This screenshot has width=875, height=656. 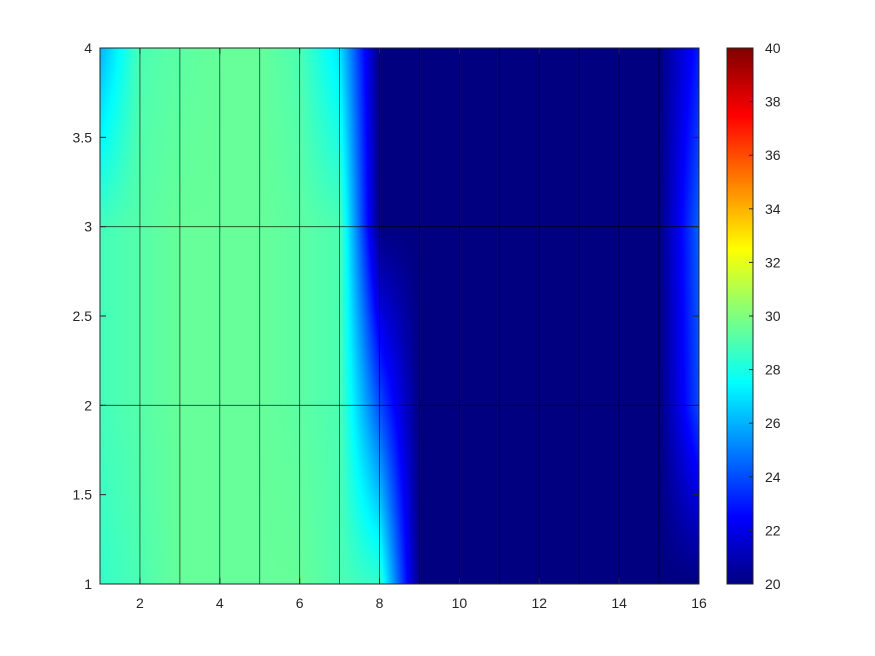 I want to click on x-tick-label: 8, so click(x=380, y=603).